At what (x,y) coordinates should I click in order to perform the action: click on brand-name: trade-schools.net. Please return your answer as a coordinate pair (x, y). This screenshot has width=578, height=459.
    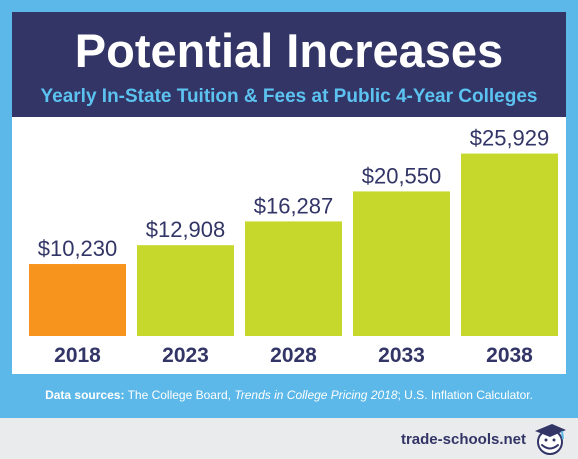
    Looking at the image, I should click on (463, 439).